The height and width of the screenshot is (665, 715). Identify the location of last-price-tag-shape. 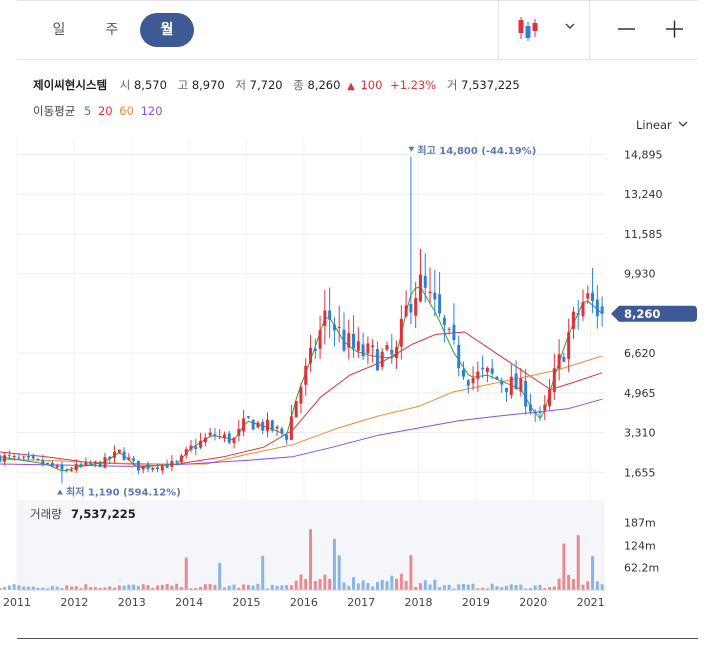
(654, 313).